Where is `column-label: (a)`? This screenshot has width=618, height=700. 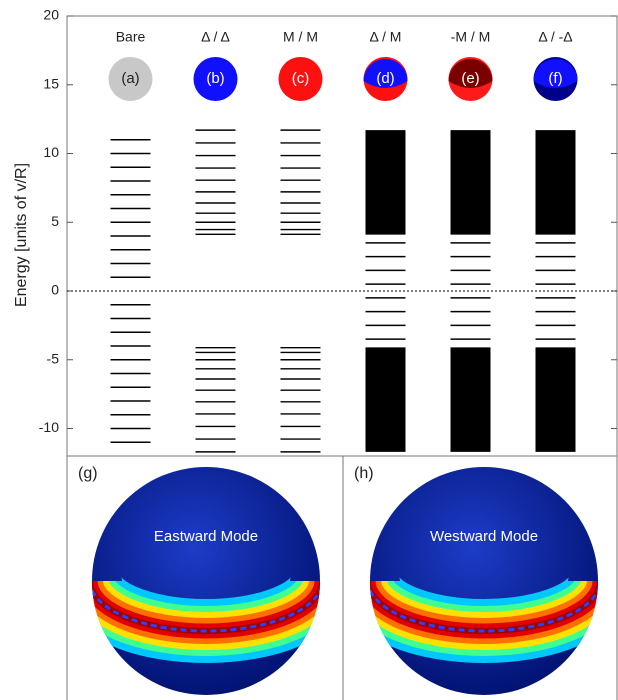 column-label: (a) is located at coordinates (130, 78).